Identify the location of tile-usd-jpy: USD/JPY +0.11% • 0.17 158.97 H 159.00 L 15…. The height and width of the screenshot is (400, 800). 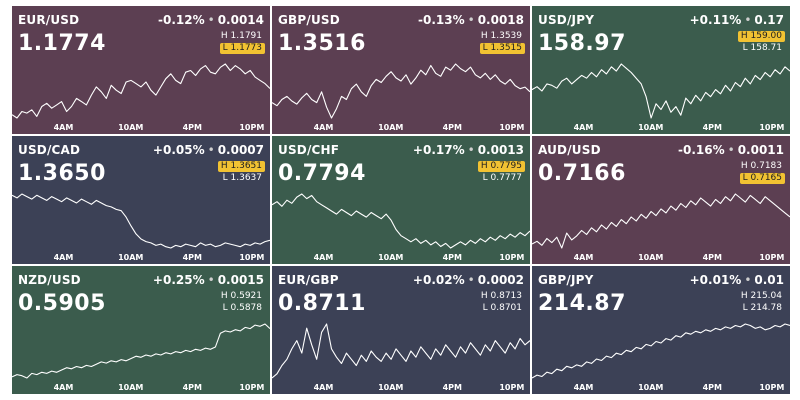
(661, 70).